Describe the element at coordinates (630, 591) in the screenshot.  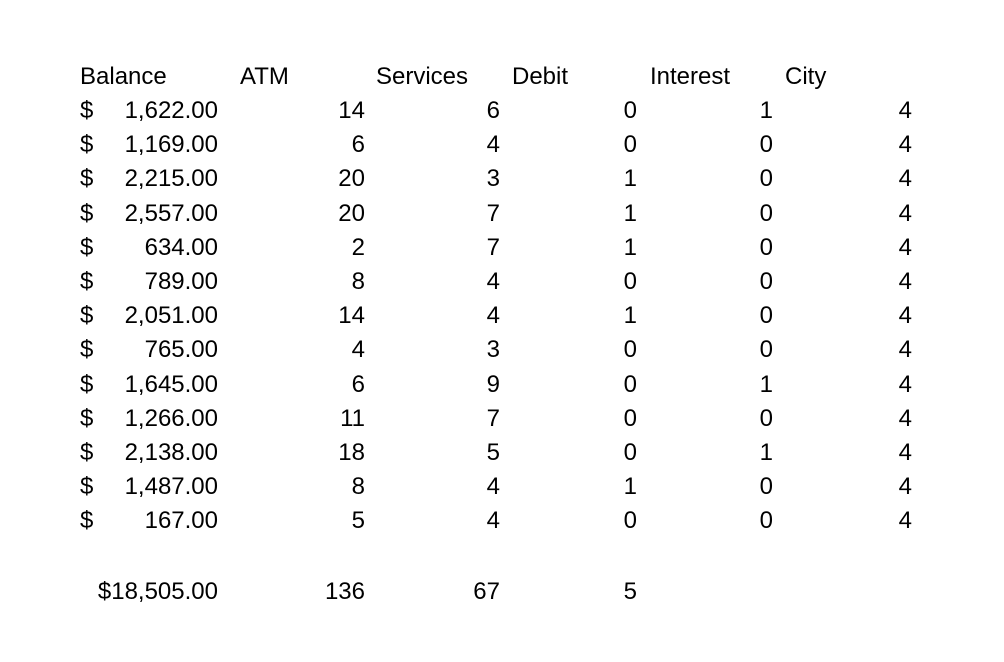
I see `total-debit: 5` at that location.